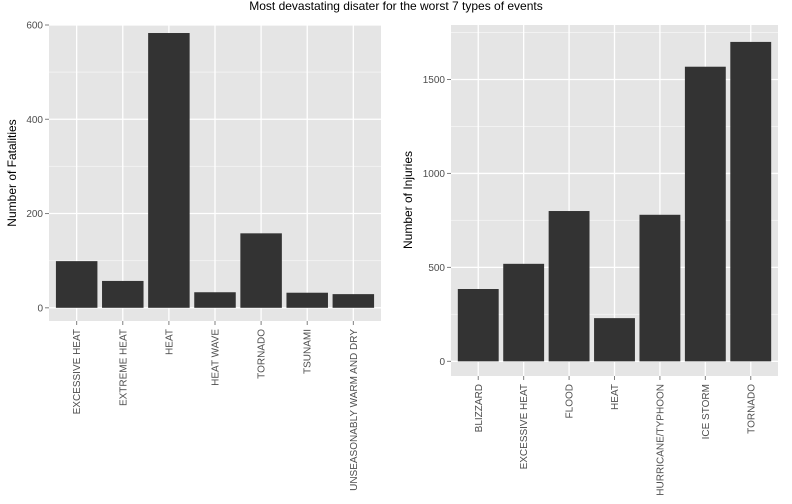 The image size is (792, 504). What do you see at coordinates (34, 26) in the screenshot?
I see `y-tick-label: 600` at bounding box center [34, 26].